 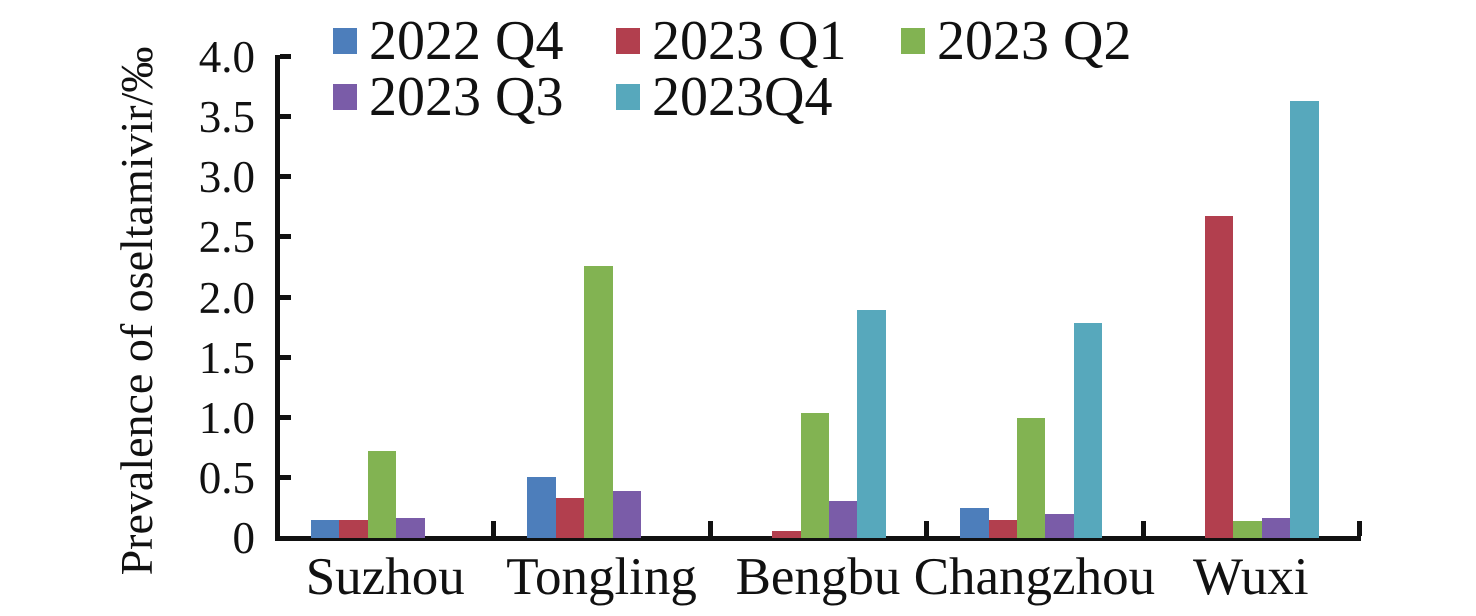 What do you see at coordinates (226, 237) in the screenshot?
I see `y-tick-label: 2.5` at bounding box center [226, 237].